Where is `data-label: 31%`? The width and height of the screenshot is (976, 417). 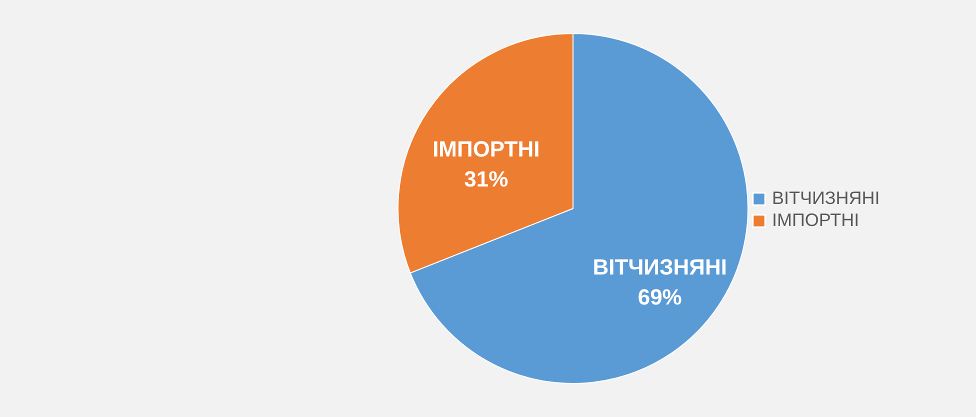 data-label: 31% is located at coordinates (486, 179).